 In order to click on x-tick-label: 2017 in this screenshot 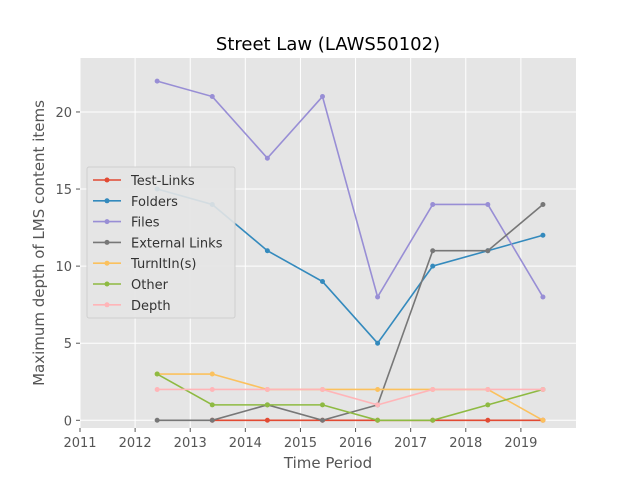, I will do `click(410, 443)`.